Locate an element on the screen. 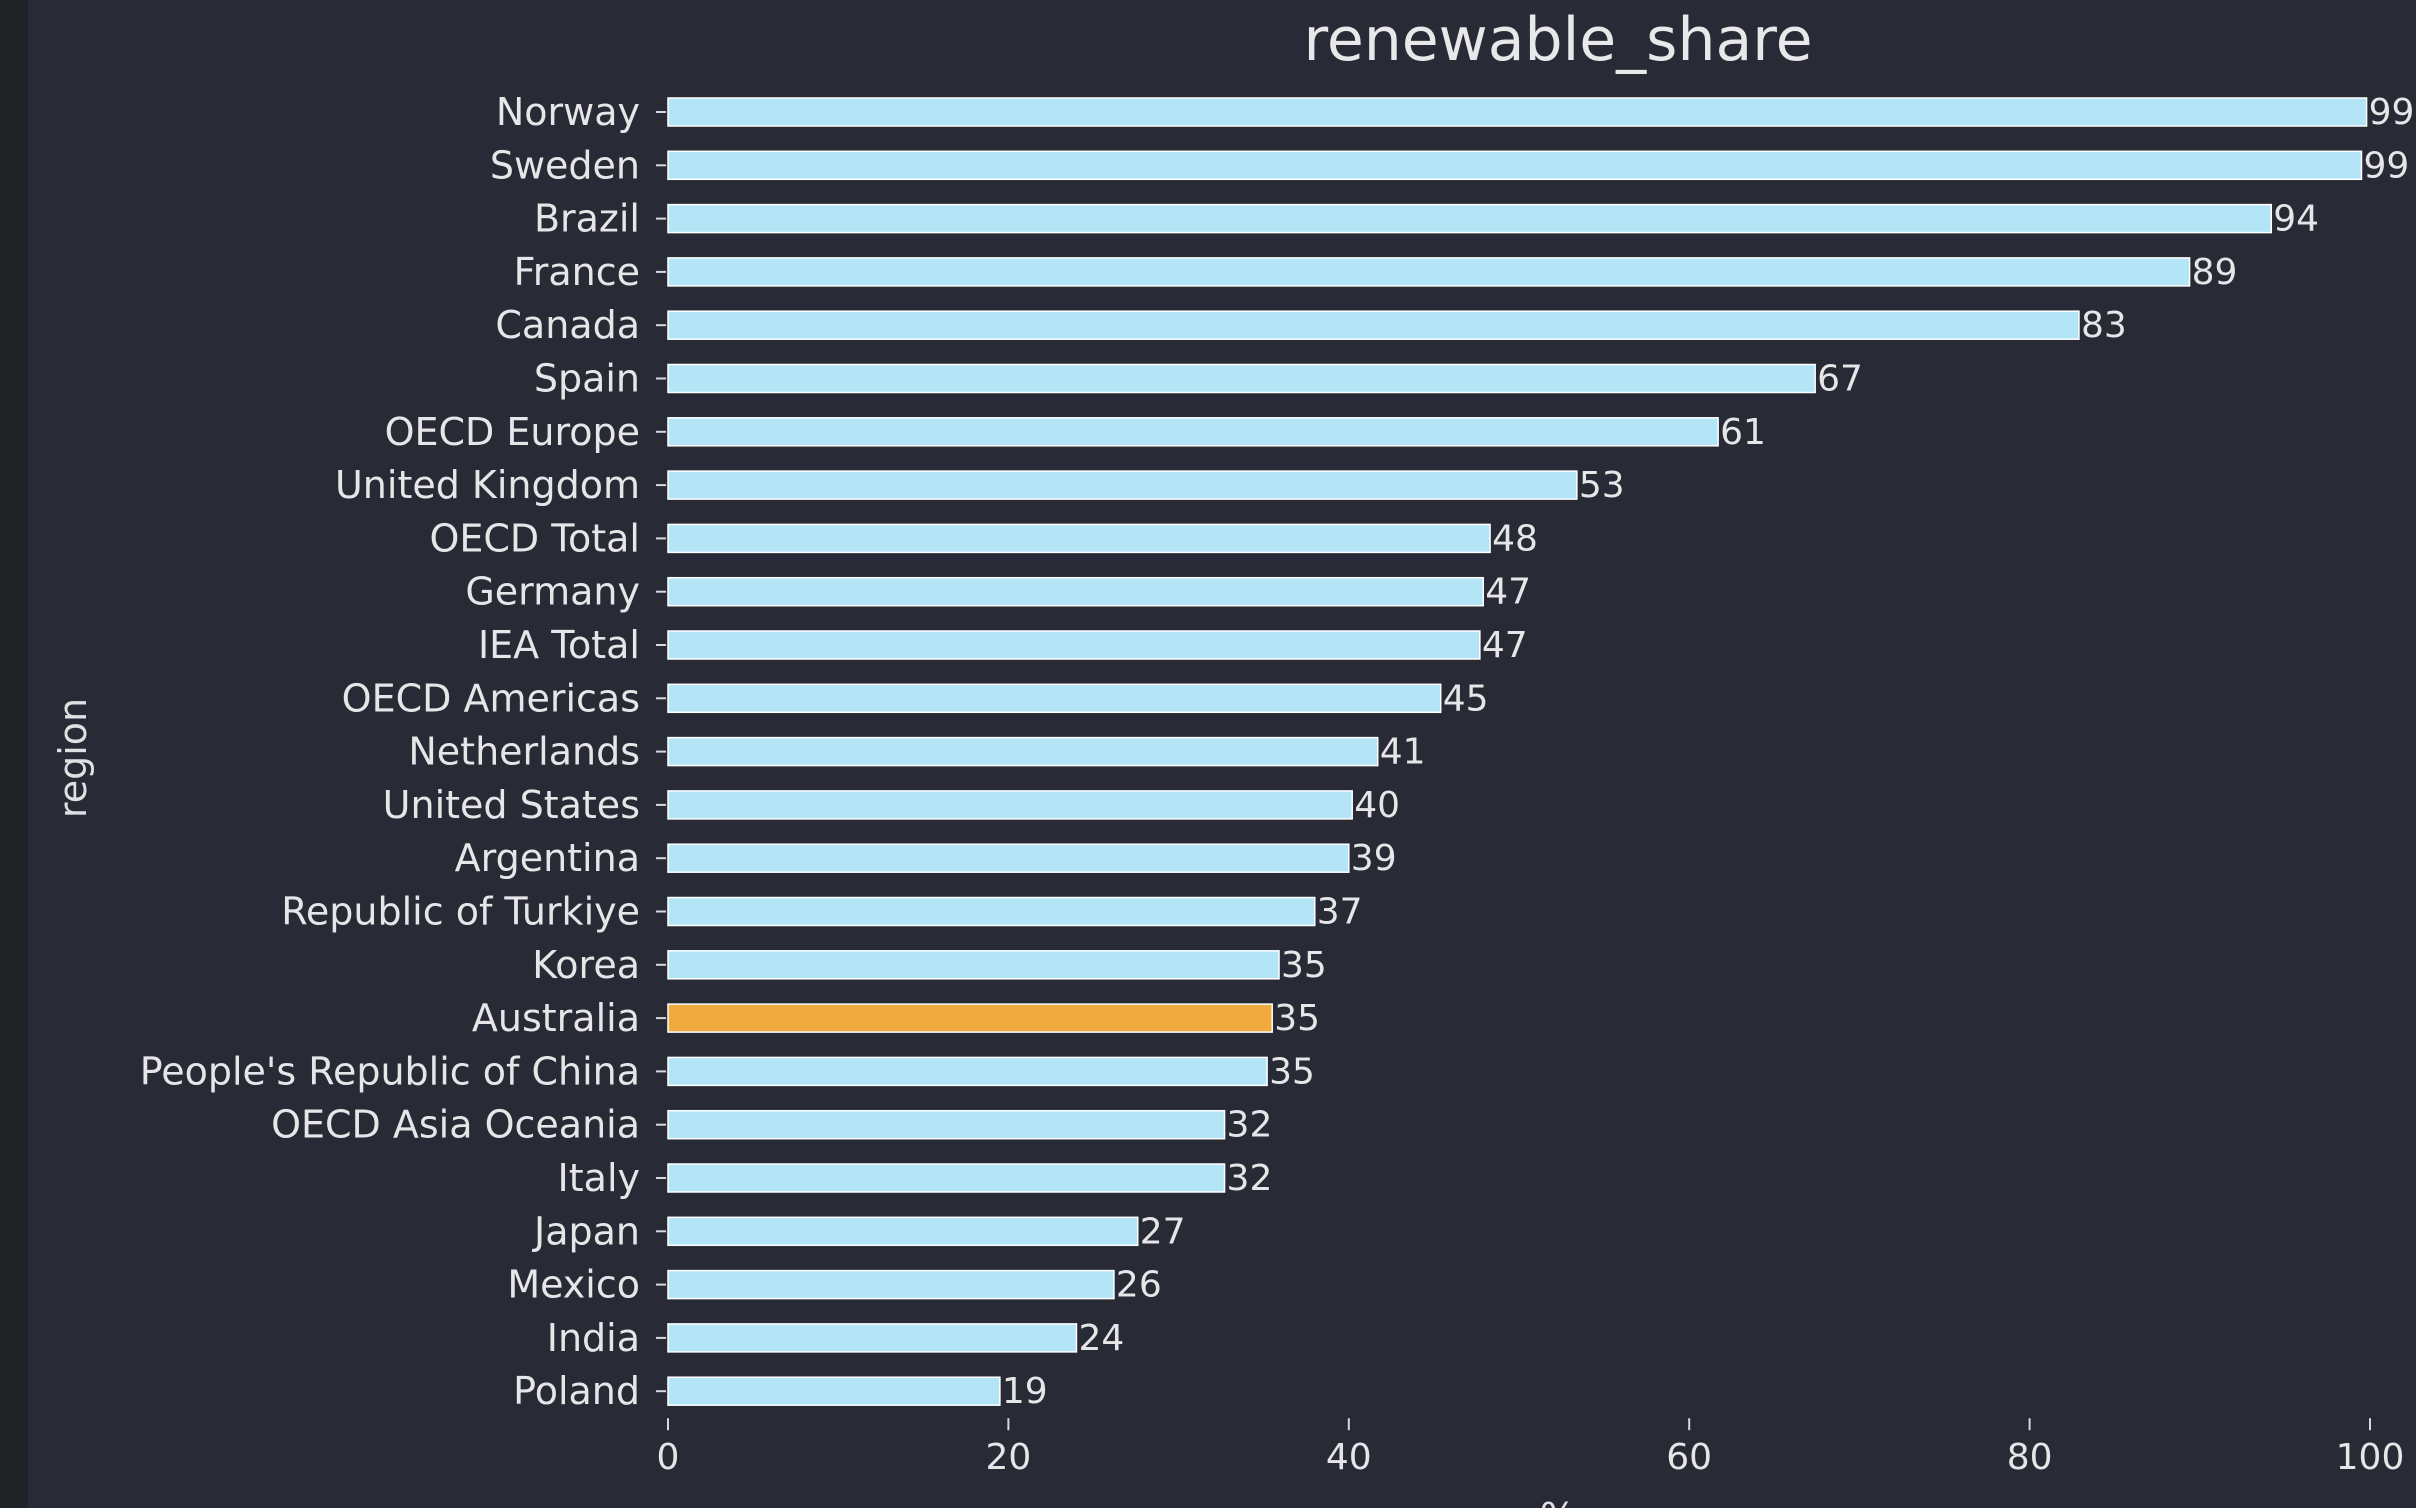  bar-oecd-total is located at coordinates (1079, 538).